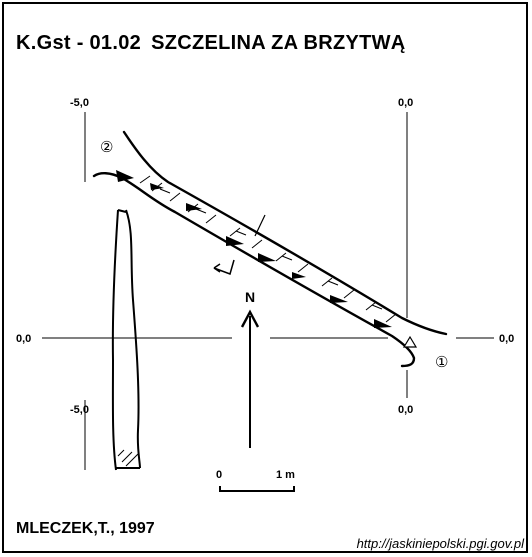 The image size is (532, 557). I want to click on vertical-profile, so click(126, 340).